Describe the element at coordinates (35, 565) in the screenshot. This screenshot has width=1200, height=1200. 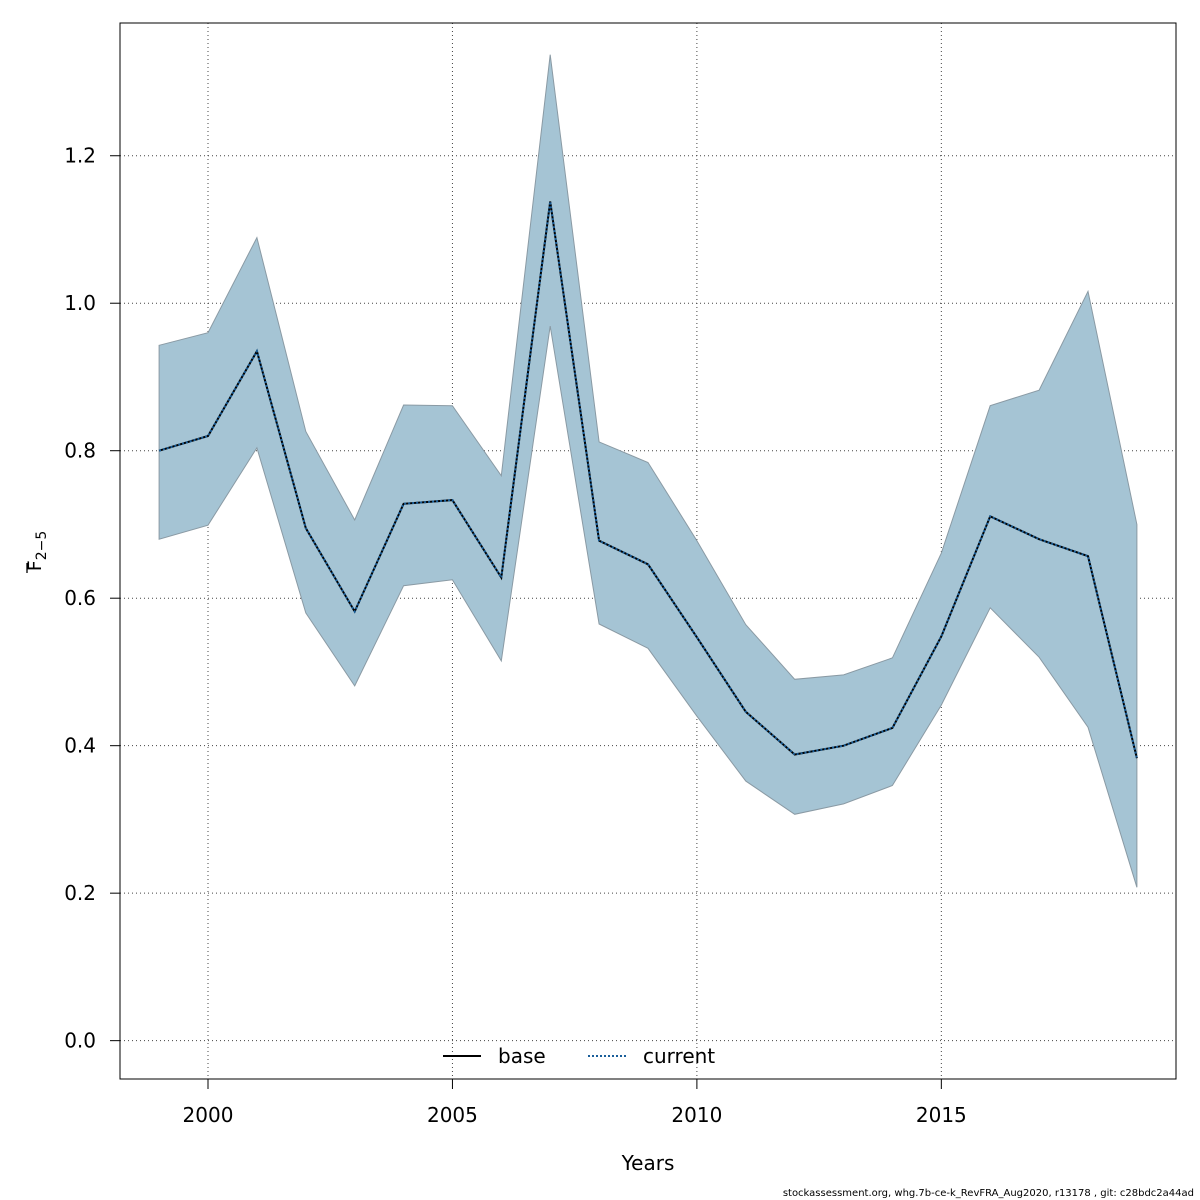
I see `y-axis-label-main: F` at that location.